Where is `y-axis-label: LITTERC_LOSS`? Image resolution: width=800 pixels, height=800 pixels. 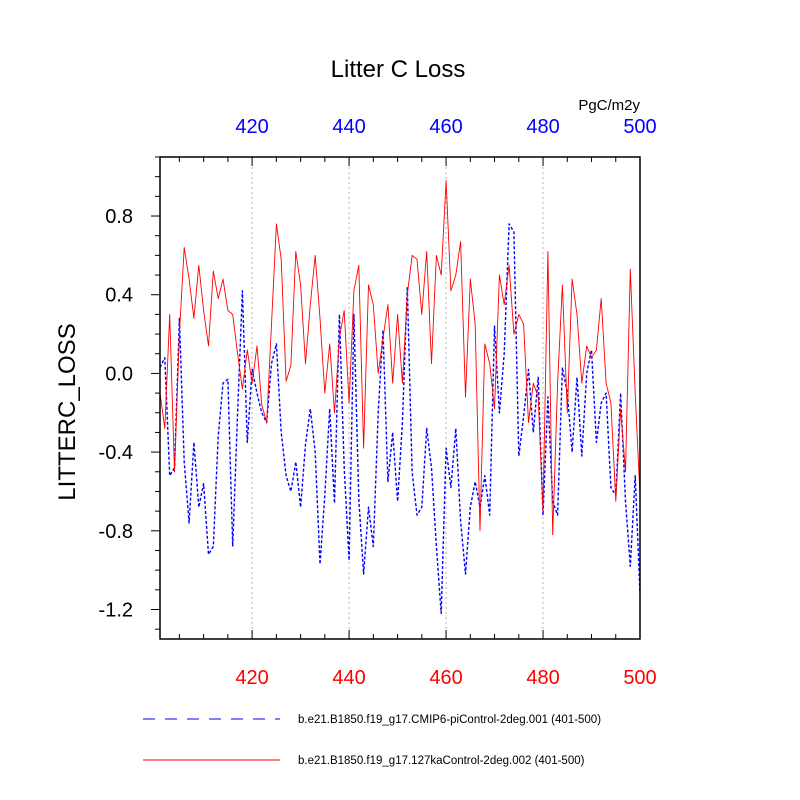
y-axis-label: LITTERC_LOSS is located at coordinates (67, 411).